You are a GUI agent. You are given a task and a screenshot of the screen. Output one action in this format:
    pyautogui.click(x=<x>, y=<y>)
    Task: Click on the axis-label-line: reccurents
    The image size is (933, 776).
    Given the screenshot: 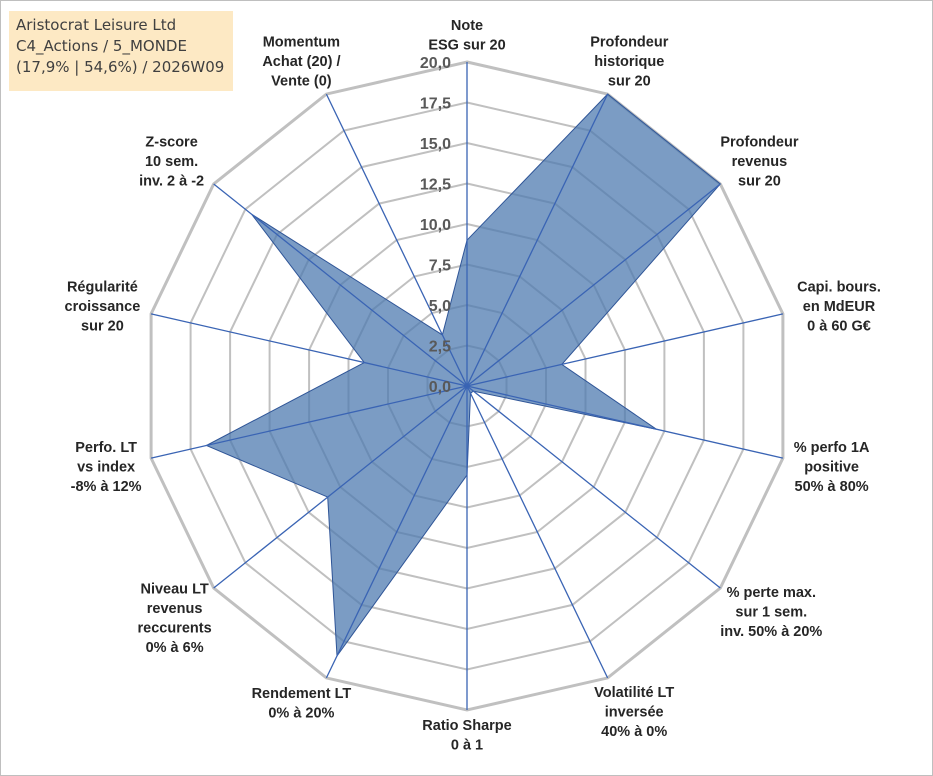 What is the action you would take?
    pyautogui.click(x=175, y=628)
    